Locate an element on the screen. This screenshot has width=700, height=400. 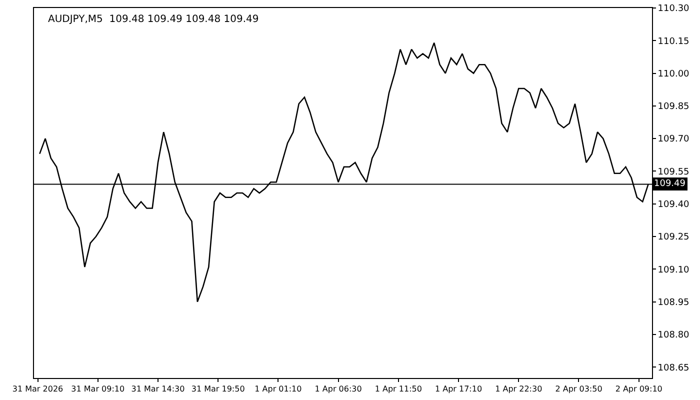
y-tick-label: 109.10 is located at coordinates (674, 270).